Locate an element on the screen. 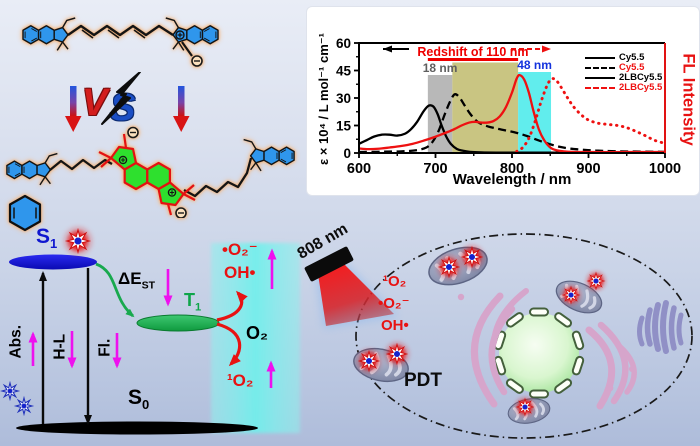 The width and height of the screenshot is (700, 446). pdt-superoxide-label: •O₂⁻ is located at coordinates (394, 303).